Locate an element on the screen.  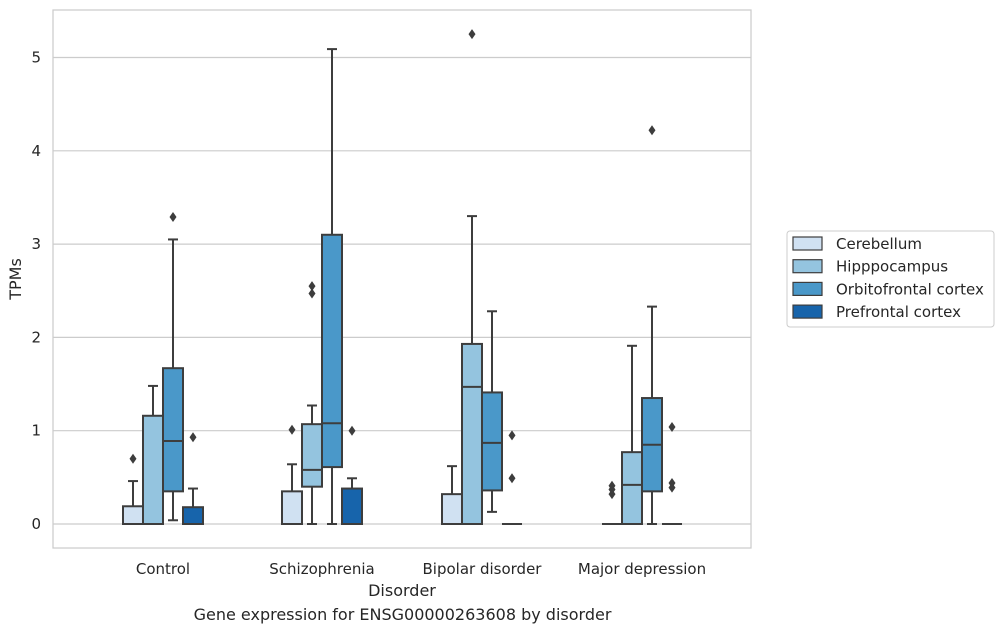
x-tick-label: Schizophrenia is located at coordinates (321, 569).